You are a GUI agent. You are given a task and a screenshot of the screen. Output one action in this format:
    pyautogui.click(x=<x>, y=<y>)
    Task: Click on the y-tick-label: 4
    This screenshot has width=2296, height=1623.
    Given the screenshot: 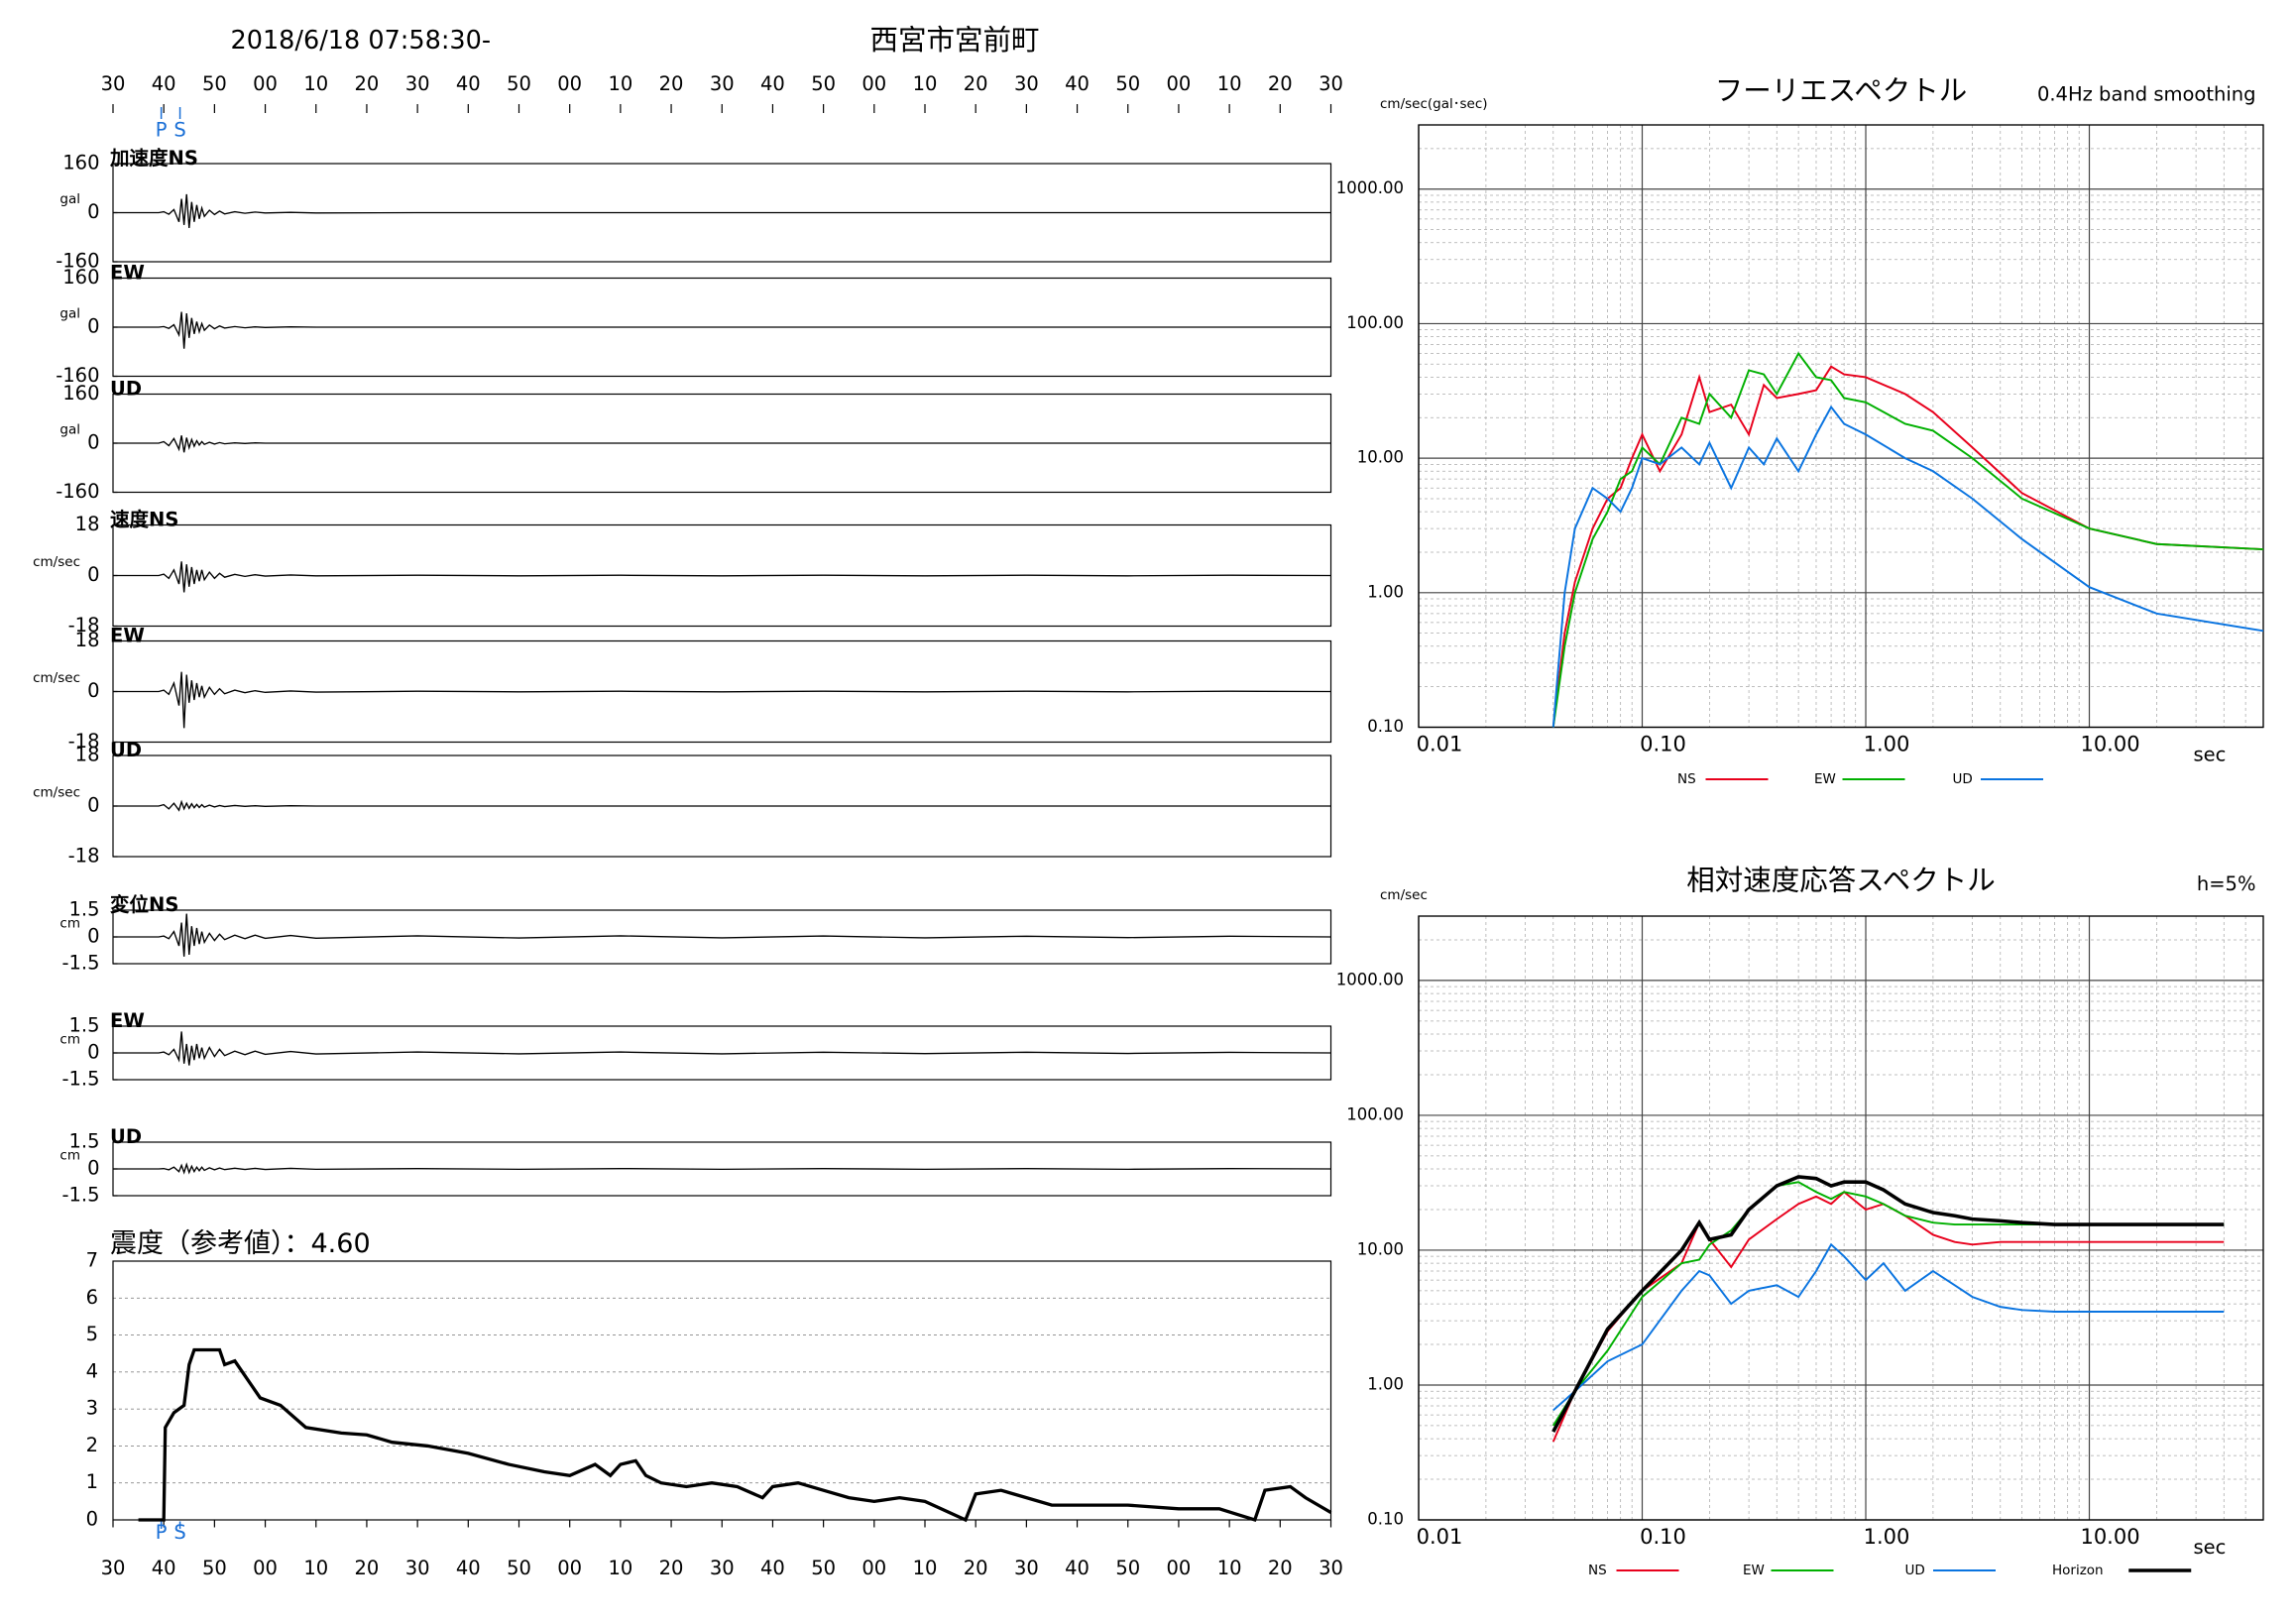 What is the action you would take?
    pyautogui.click(x=92, y=1370)
    